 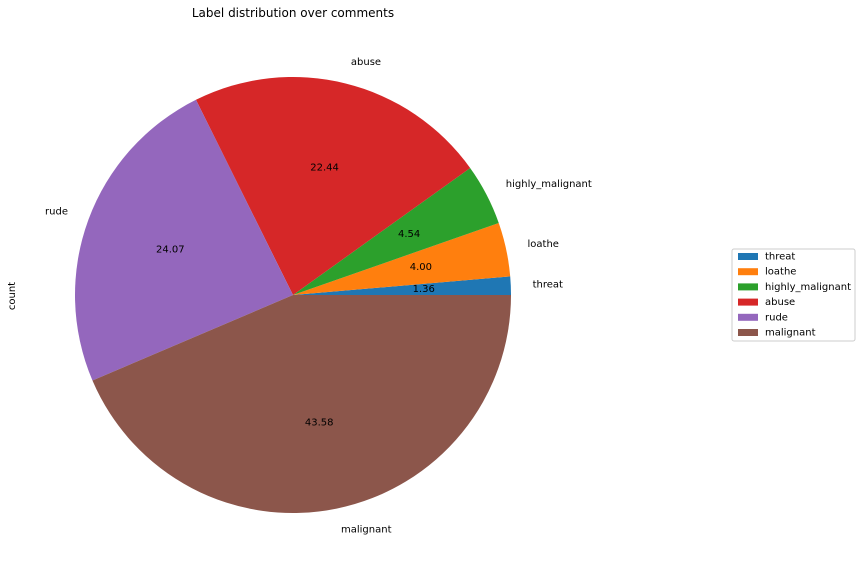 I want to click on percent-label-rude: 24.07, so click(x=170, y=249).